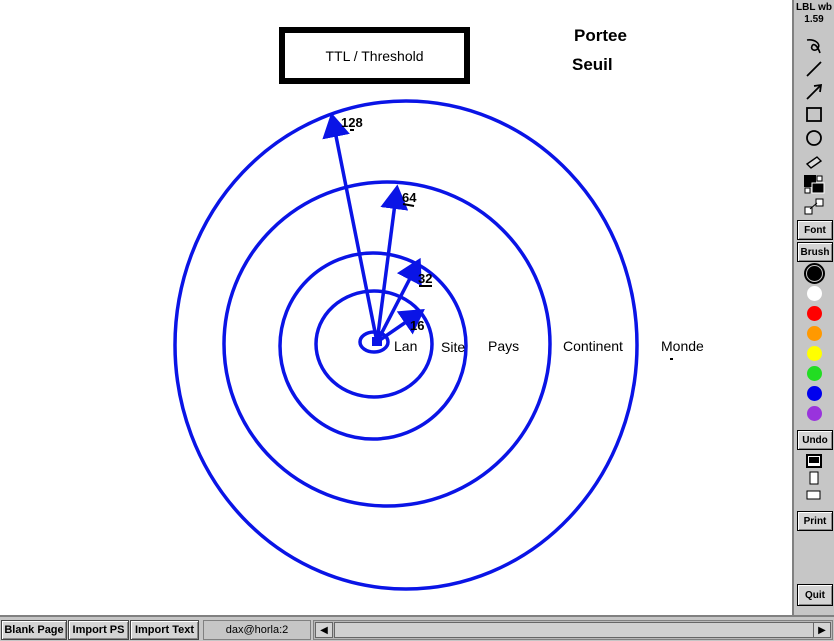  I want to click on resize-icon, so click(814, 207).